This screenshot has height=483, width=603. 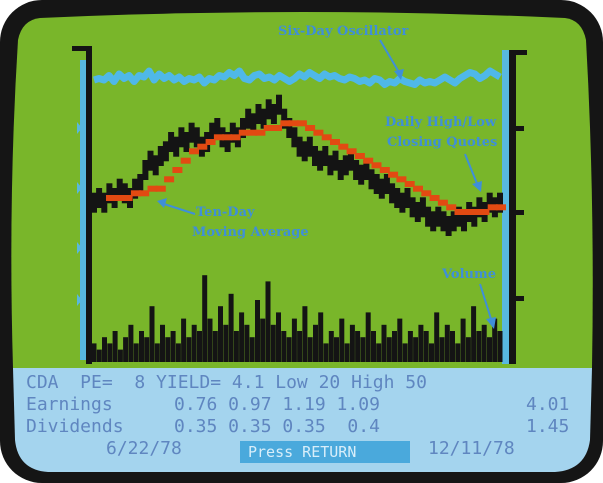 I want to click on left-tick-marker, so click(x=79, y=188).